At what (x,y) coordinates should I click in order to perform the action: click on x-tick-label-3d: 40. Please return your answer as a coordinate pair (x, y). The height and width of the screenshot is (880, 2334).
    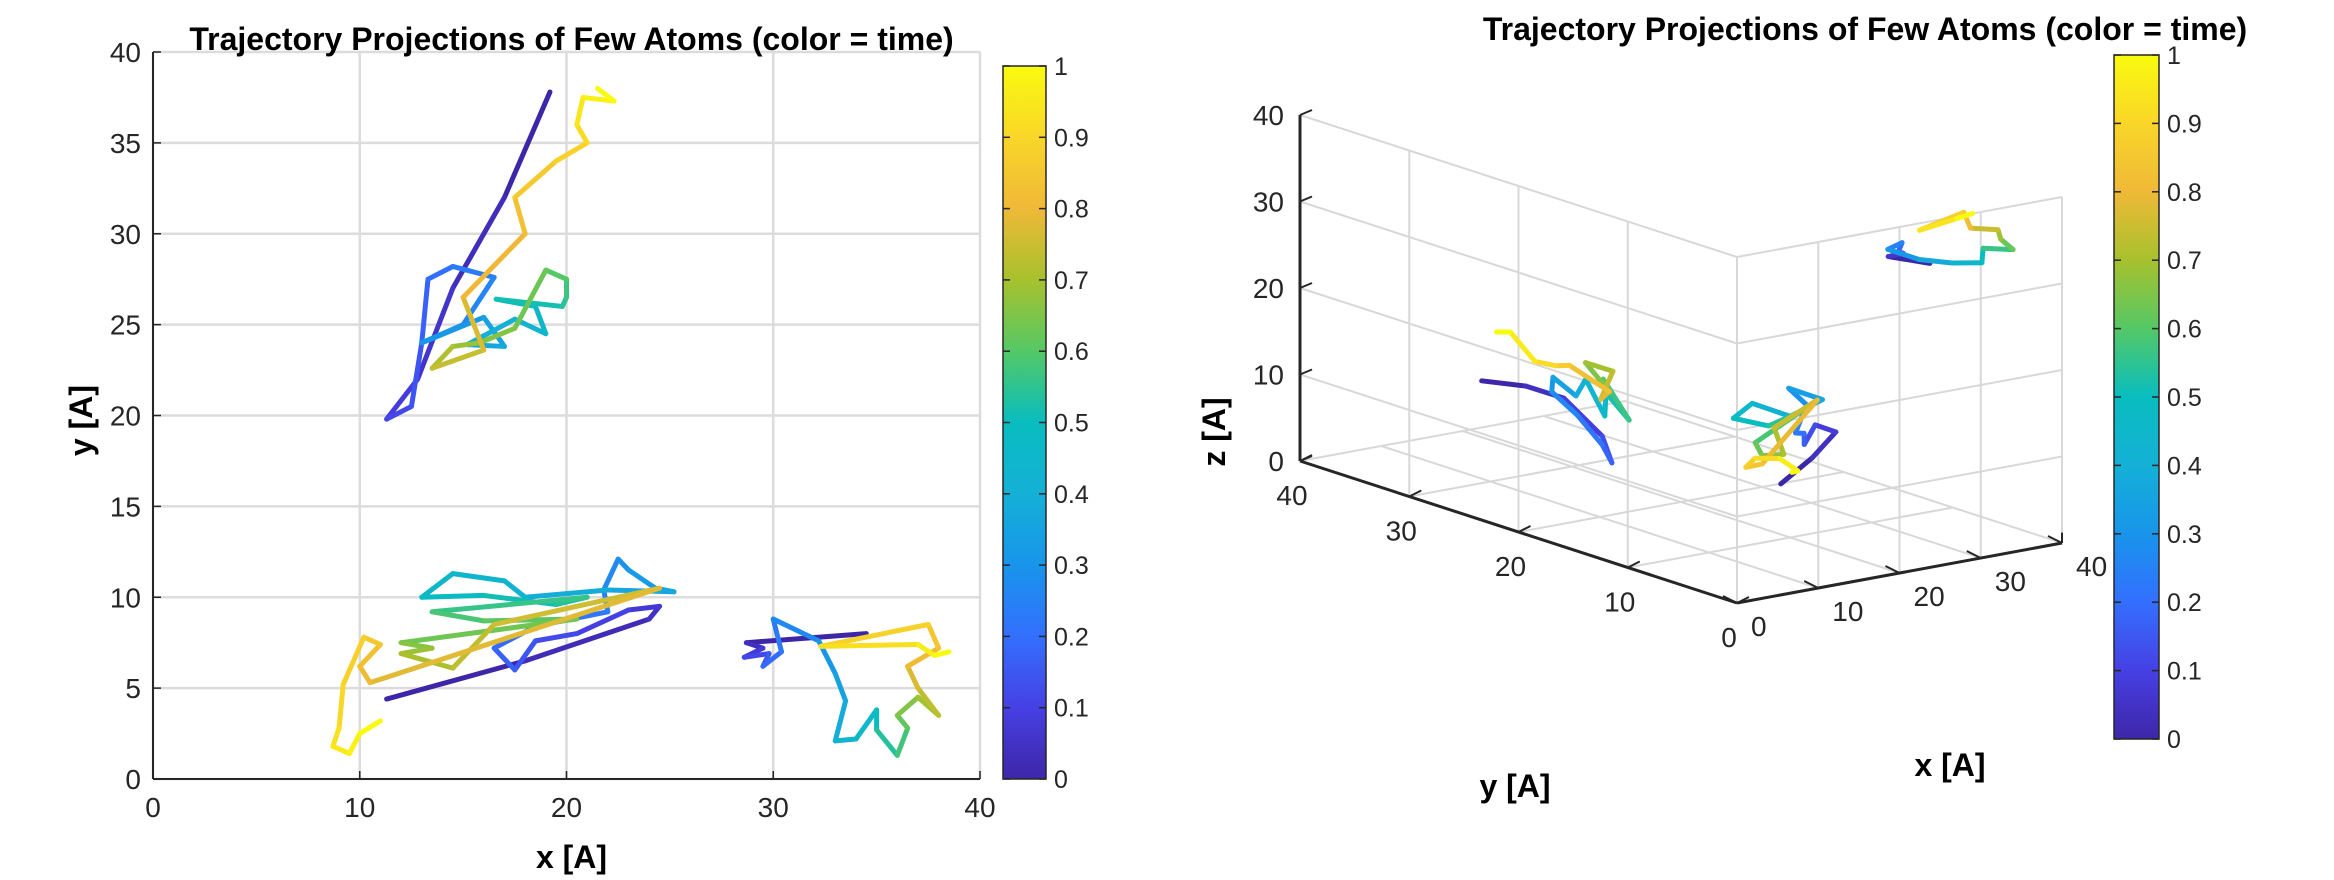
    Looking at the image, I should click on (2091, 566).